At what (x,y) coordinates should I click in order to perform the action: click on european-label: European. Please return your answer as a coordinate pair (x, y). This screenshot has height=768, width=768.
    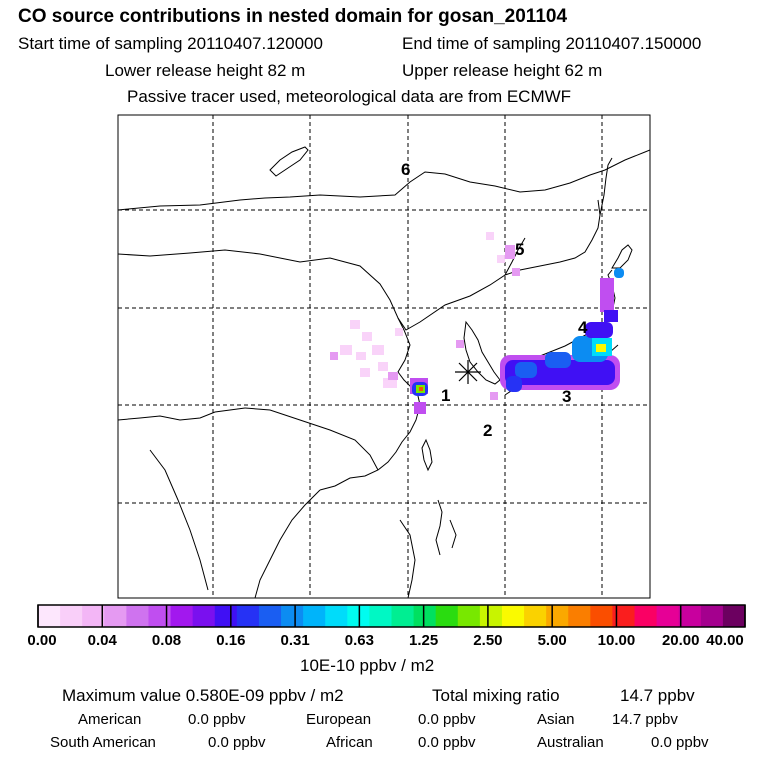
    Looking at the image, I should click on (339, 719).